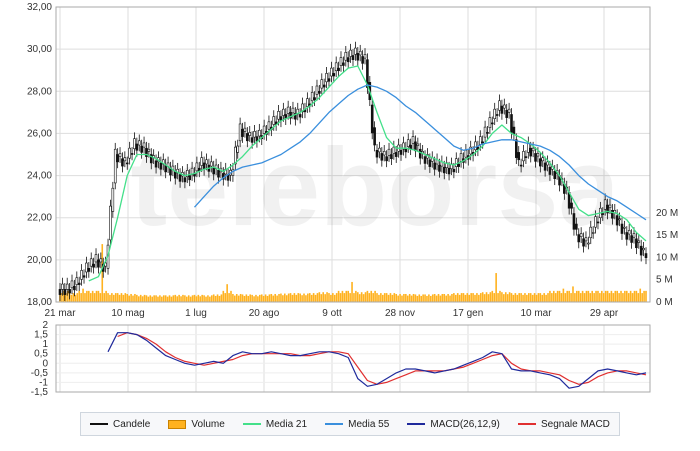 The image size is (700, 451). I want to click on legend-item: Segnale MACD, so click(563, 424).